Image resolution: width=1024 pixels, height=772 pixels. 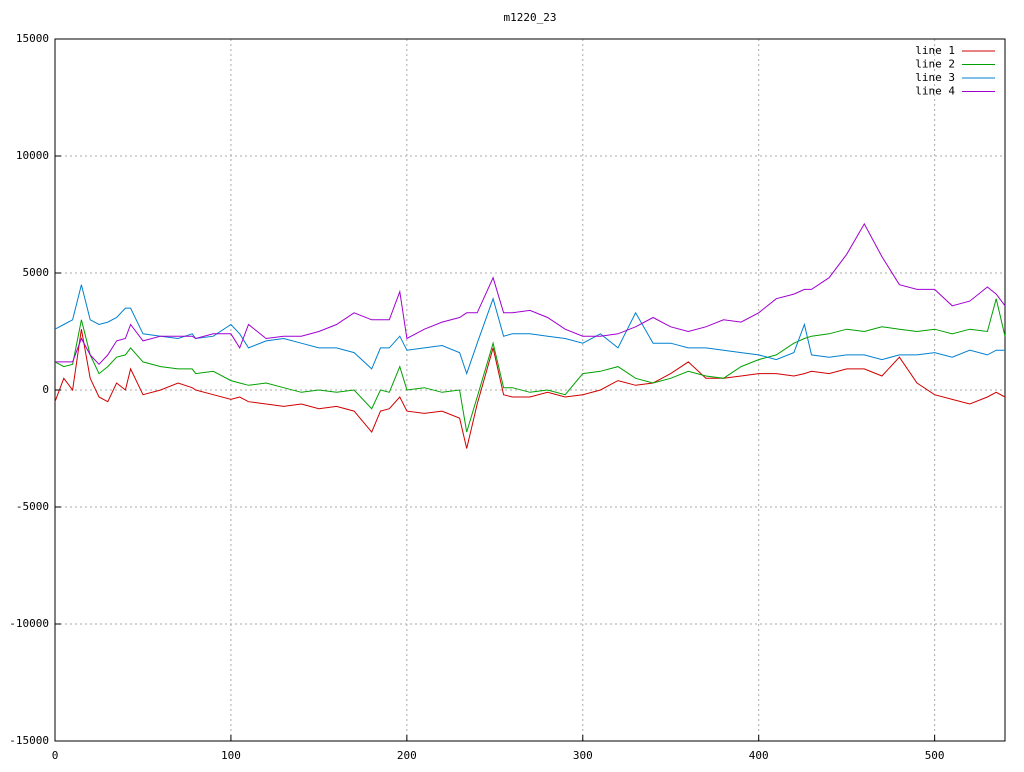 I want to click on y-tick-label: -10000, so click(x=29, y=623).